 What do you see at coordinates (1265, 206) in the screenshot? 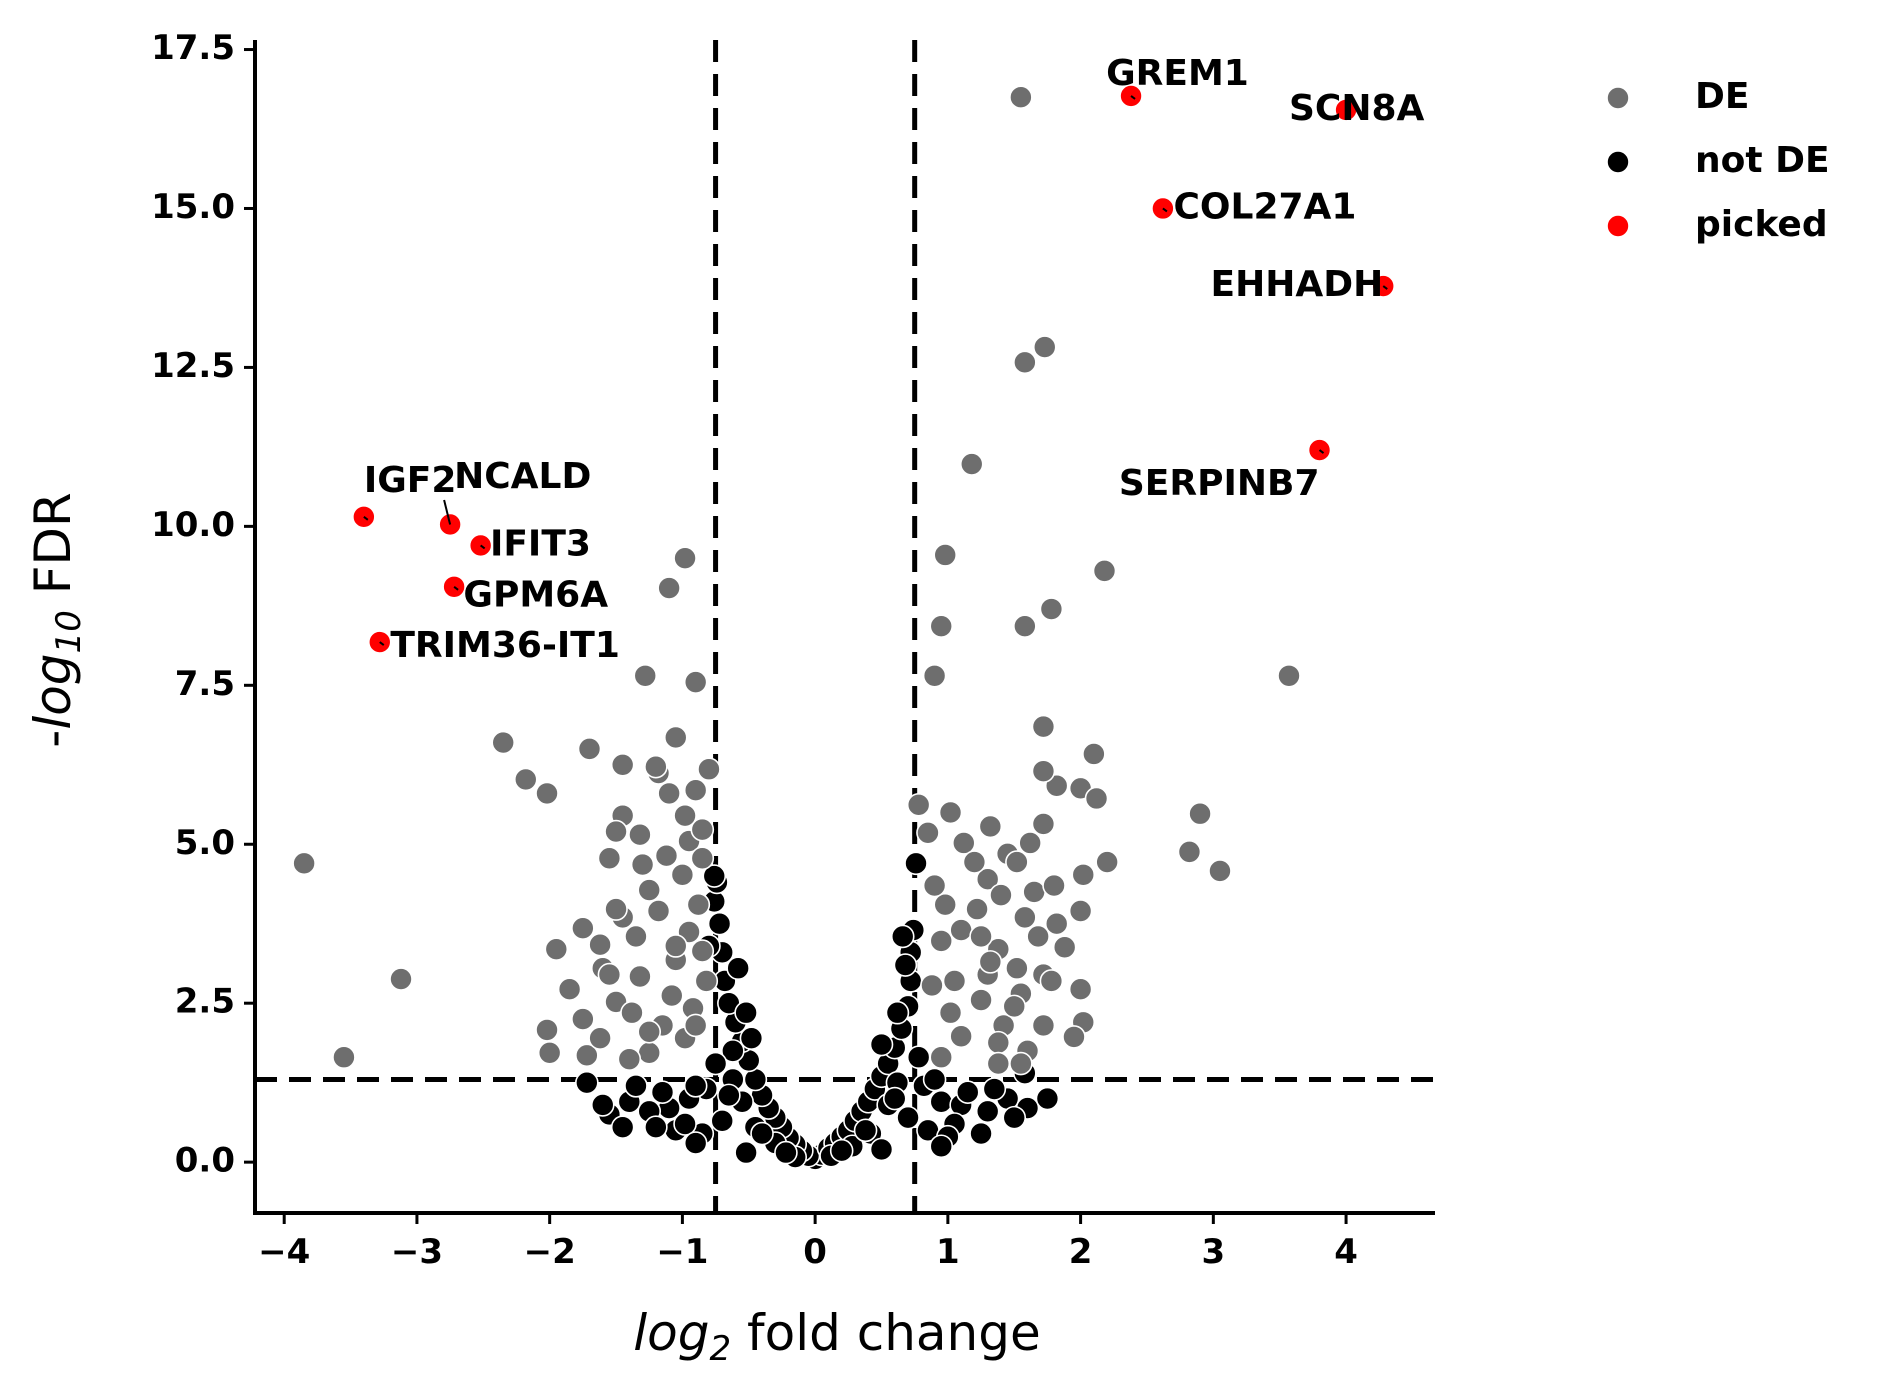
I see `gene-label: COL27A1` at bounding box center [1265, 206].